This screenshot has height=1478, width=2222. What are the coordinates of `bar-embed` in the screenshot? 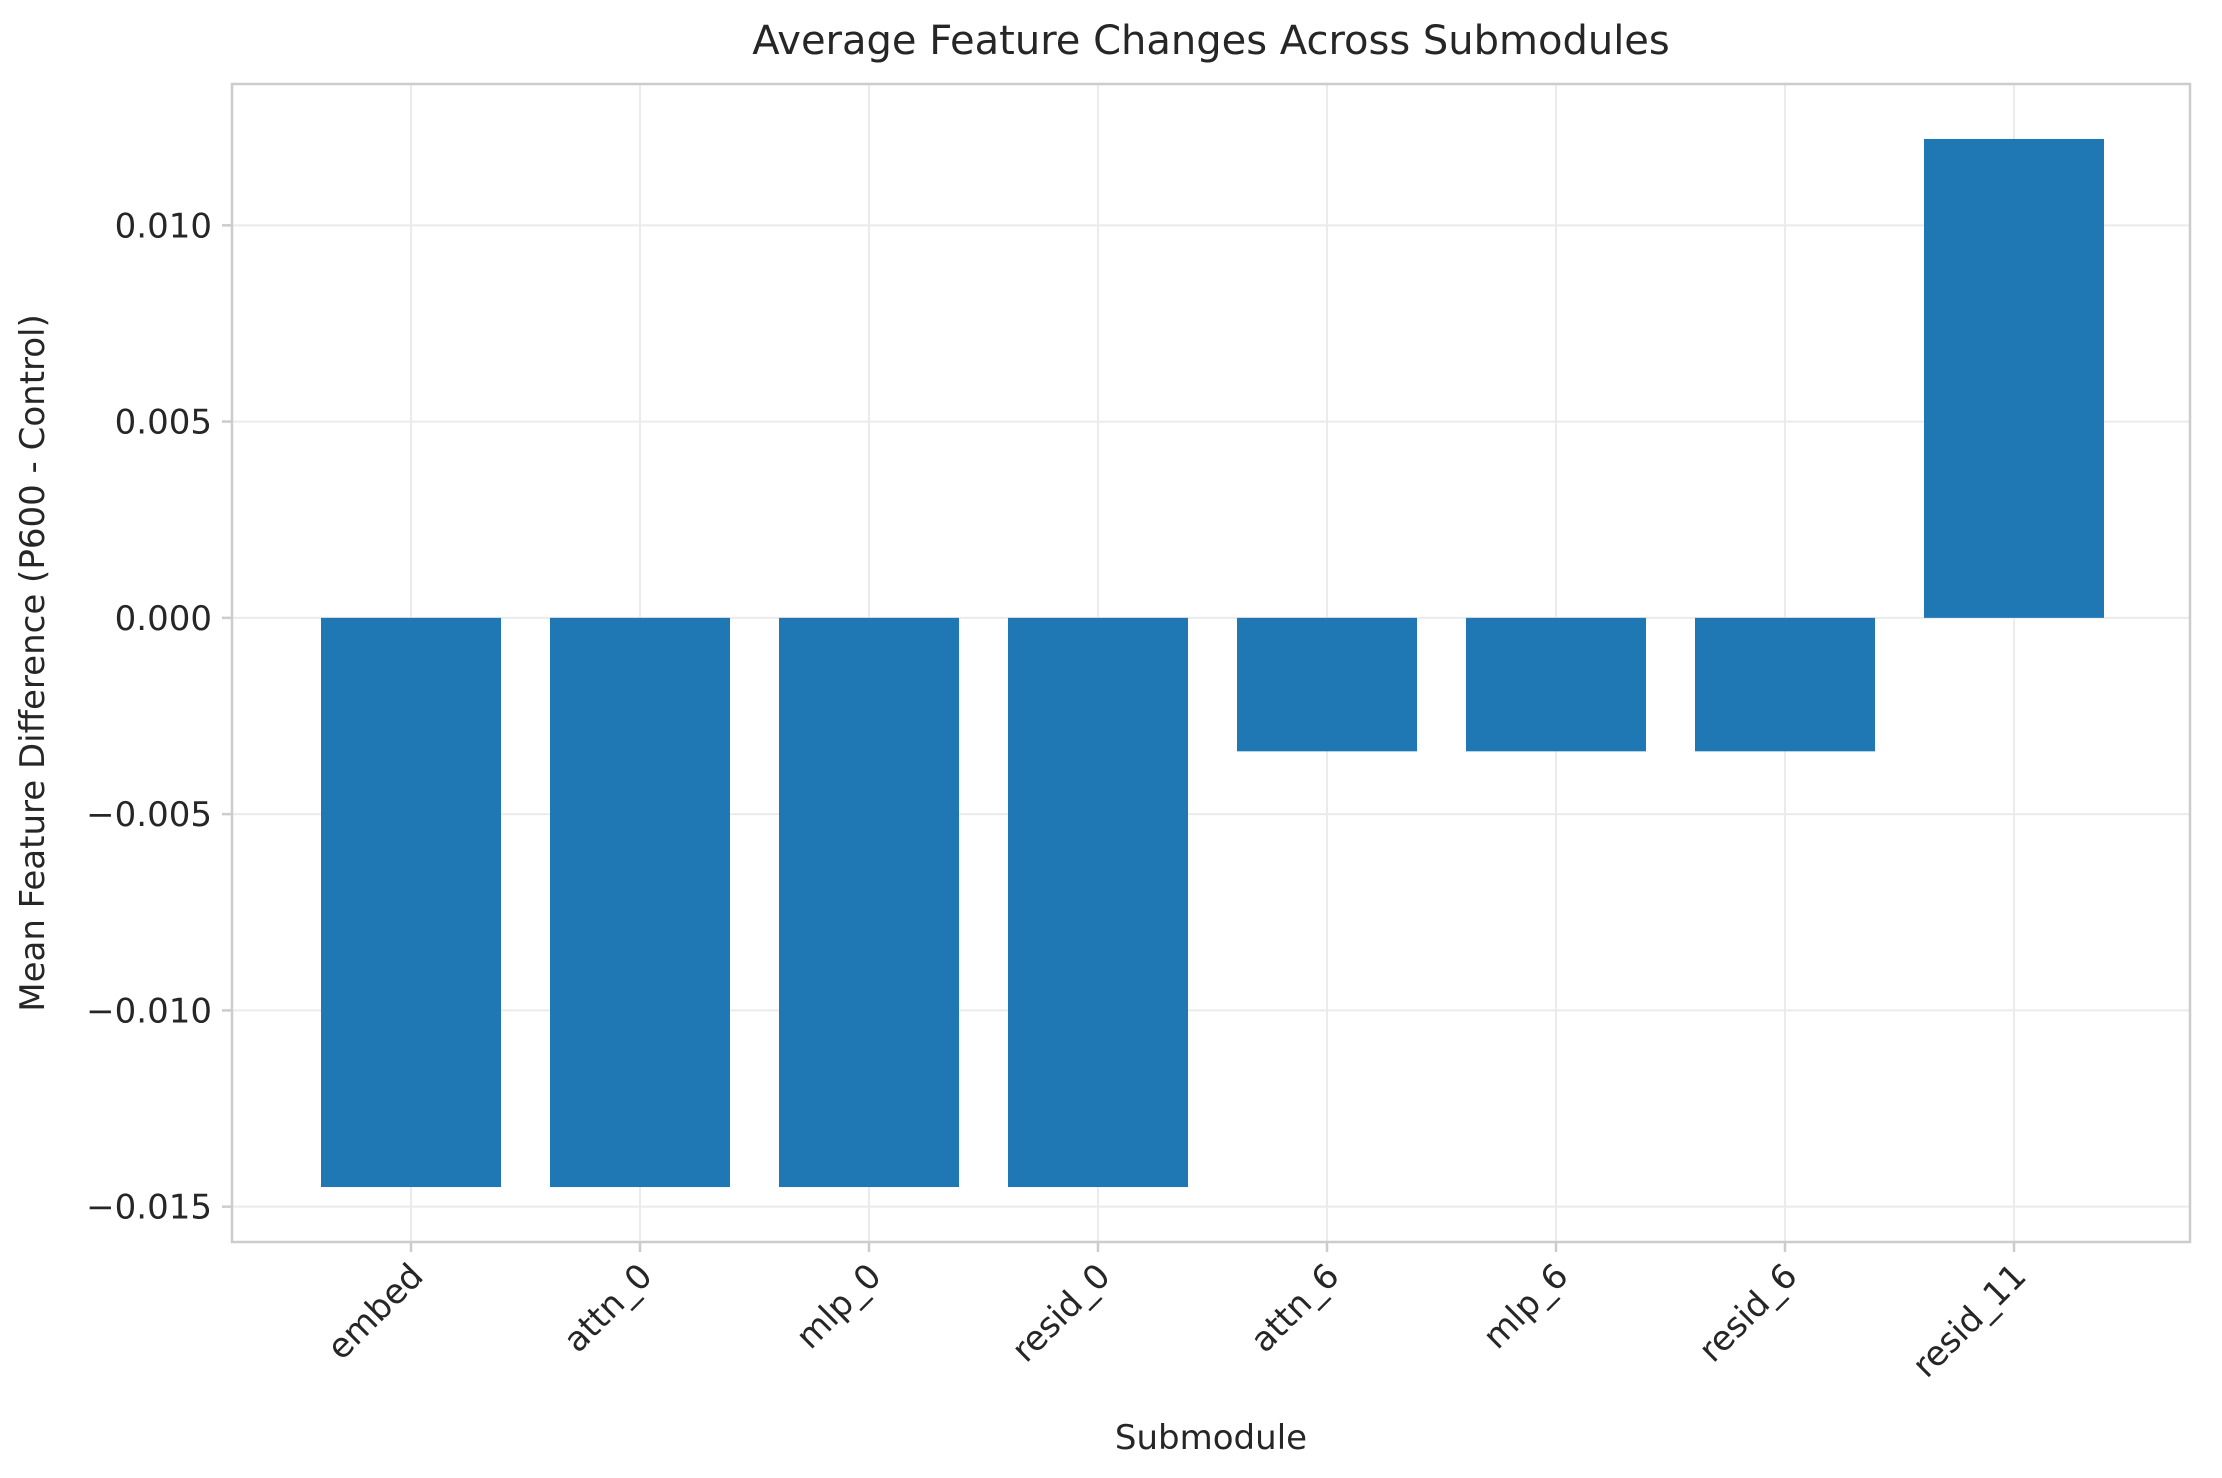 It's located at (411, 902).